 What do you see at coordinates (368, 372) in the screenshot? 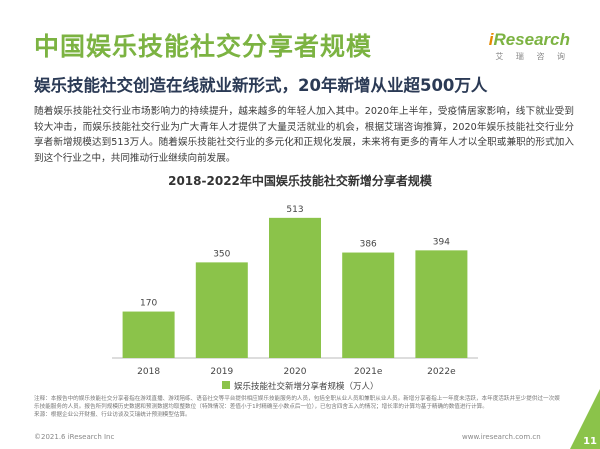
I see `tick-label-2021e: 2021e` at bounding box center [368, 372].